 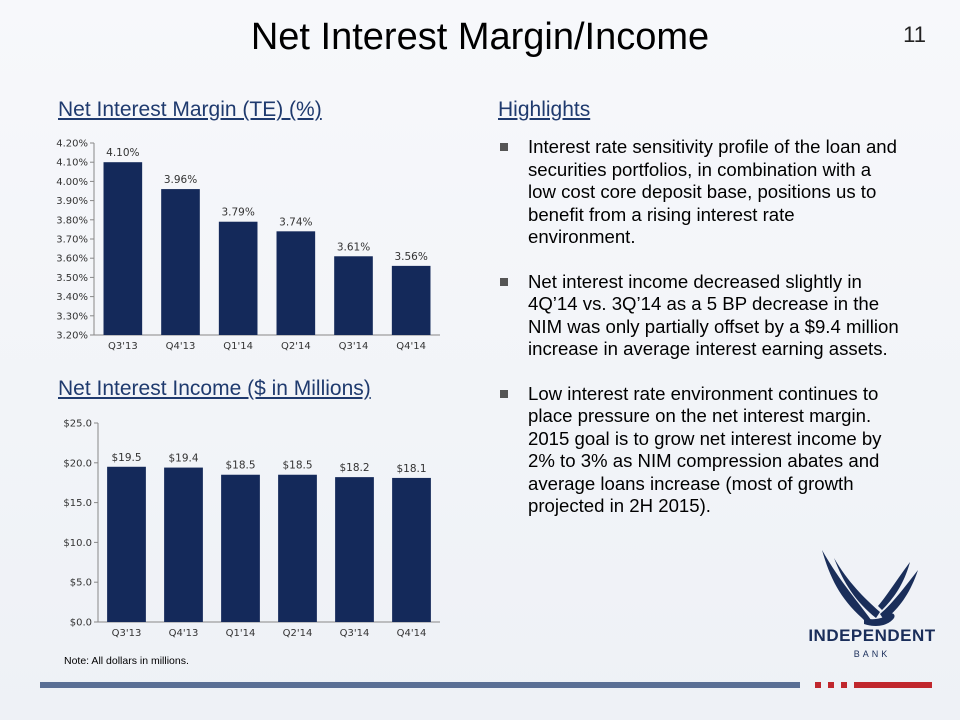 What do you see at coordinates (214, 388) in the screenshot?
I see `nii-chart-title: Net Interest Income ($ in Millions)` at bounding box center [214, 388].